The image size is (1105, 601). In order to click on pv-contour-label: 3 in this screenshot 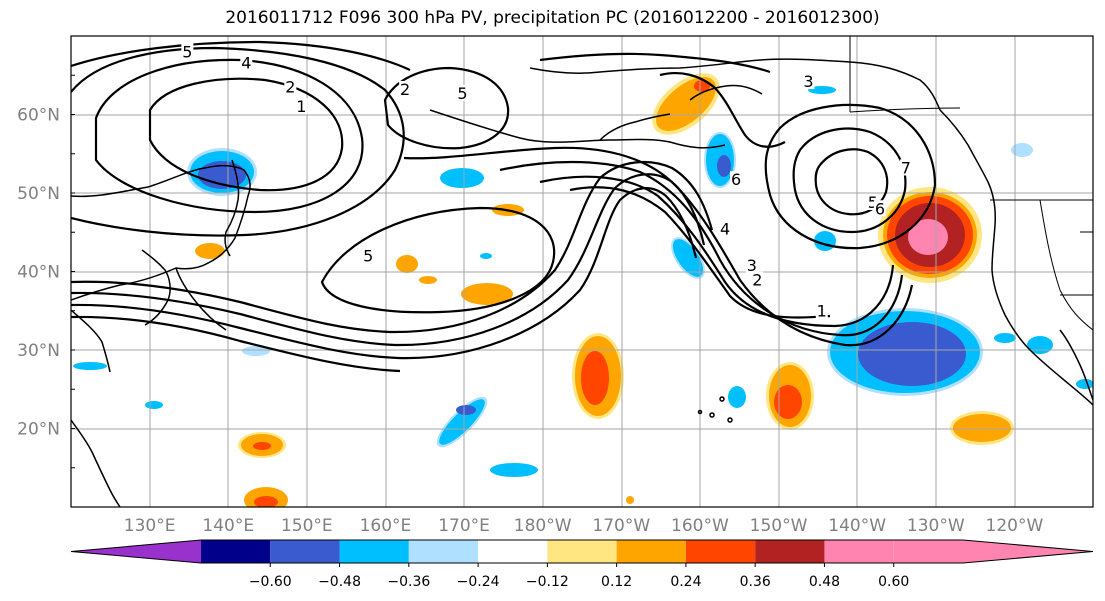, I will do `click(808, 81)`.